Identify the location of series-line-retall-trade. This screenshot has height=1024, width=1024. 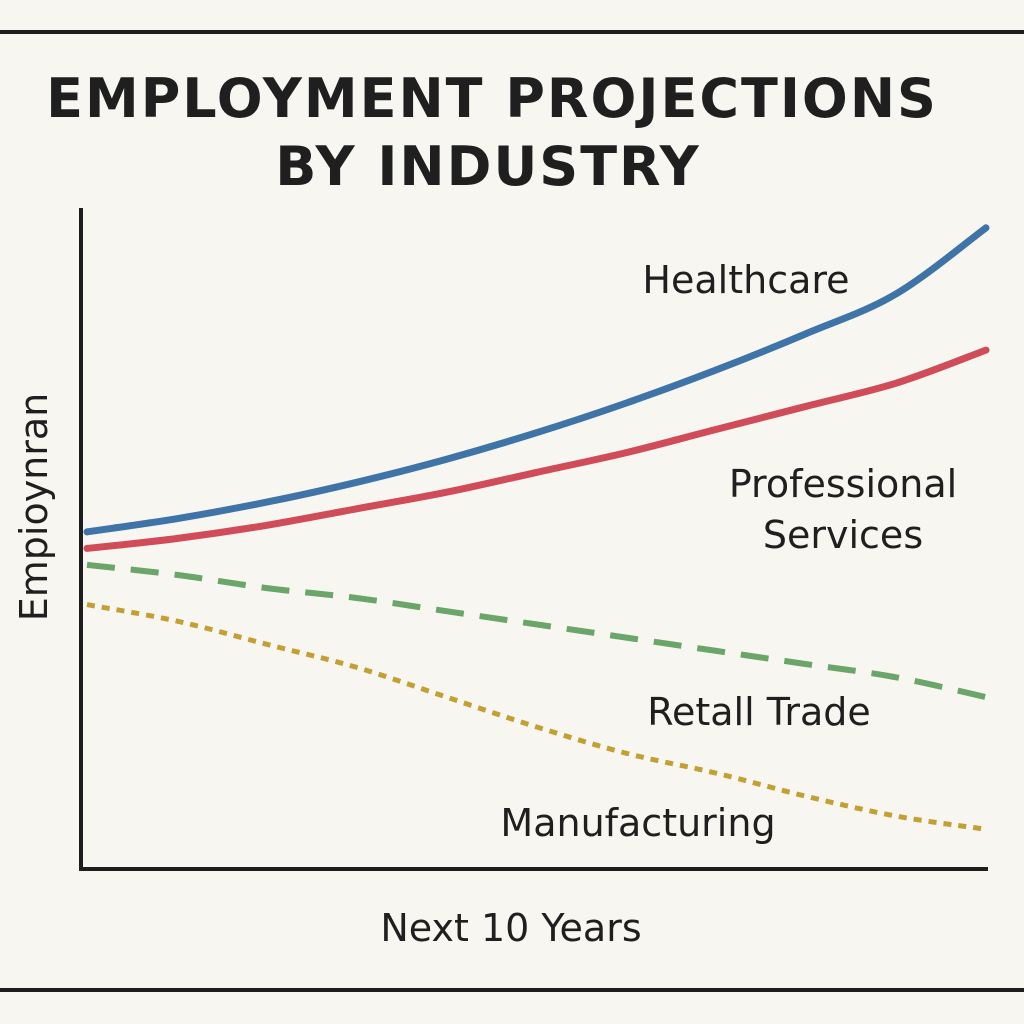
(536, 631).